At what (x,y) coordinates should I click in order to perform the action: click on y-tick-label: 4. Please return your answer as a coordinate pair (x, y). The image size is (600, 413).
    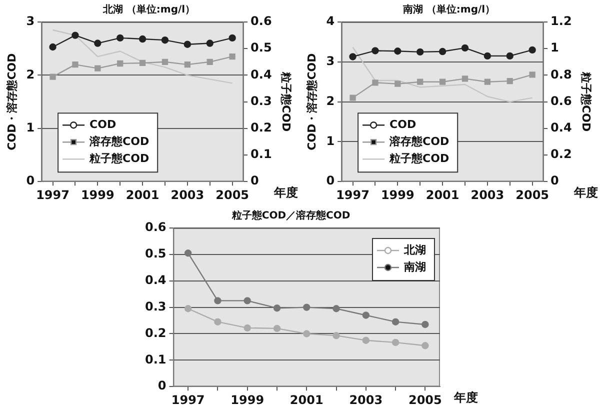
    Looking at the image, I should click on (330, 21).